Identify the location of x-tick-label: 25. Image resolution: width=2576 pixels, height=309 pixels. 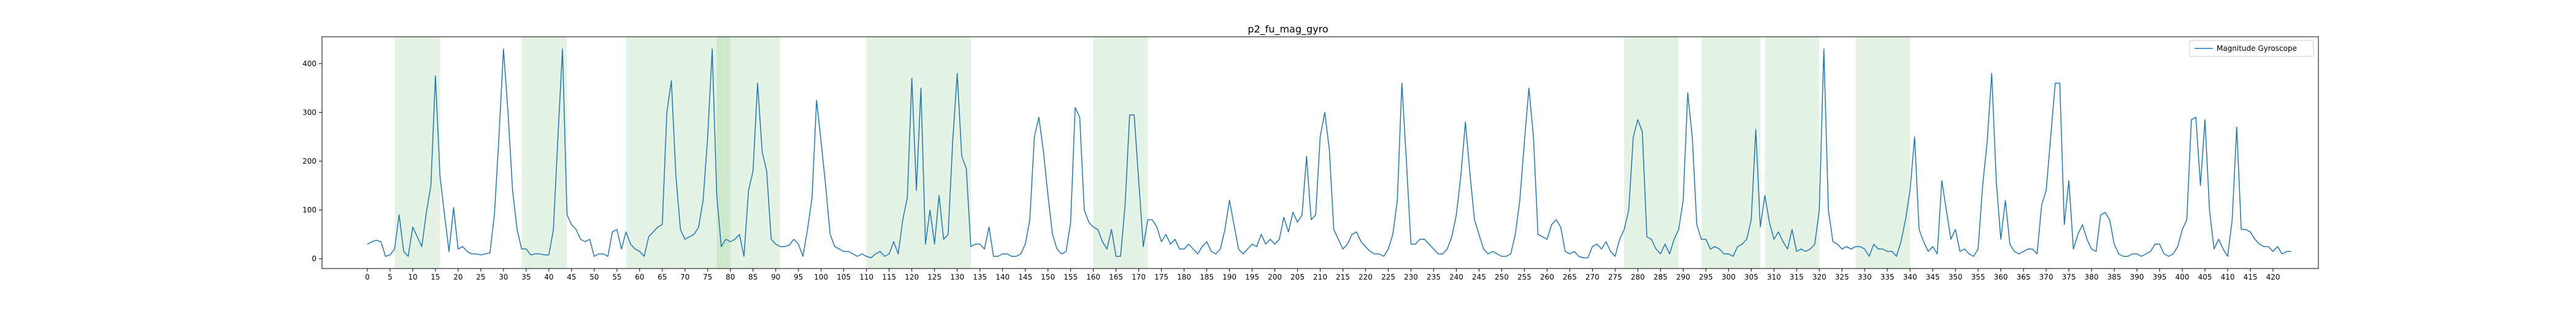
(480, 277).